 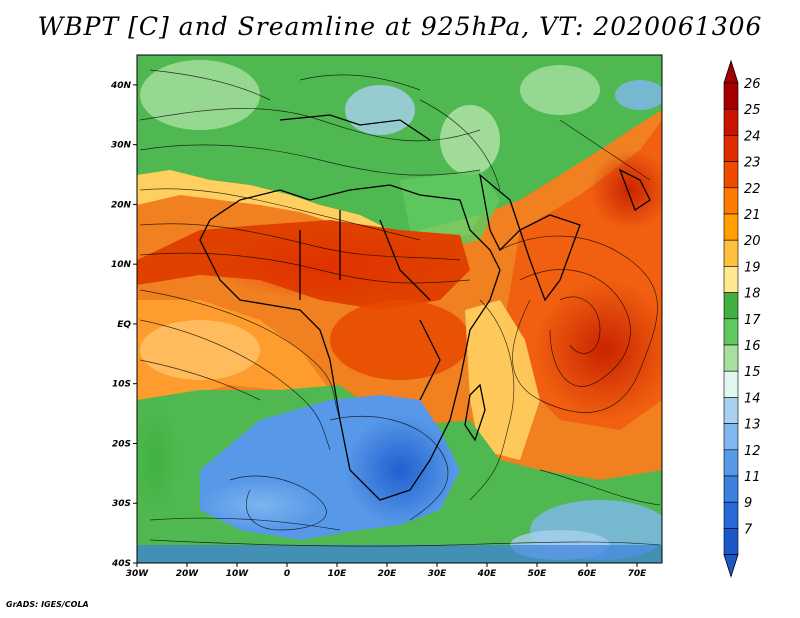 I want to click on colorbar-label: 15, so click(x=752, y=372).